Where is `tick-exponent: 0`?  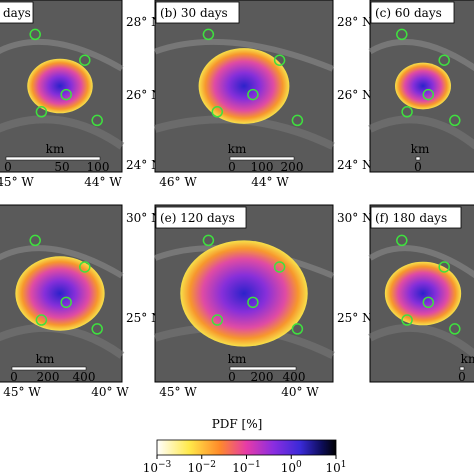 tick-exponent: 0 is located at coordinates (299, 465).